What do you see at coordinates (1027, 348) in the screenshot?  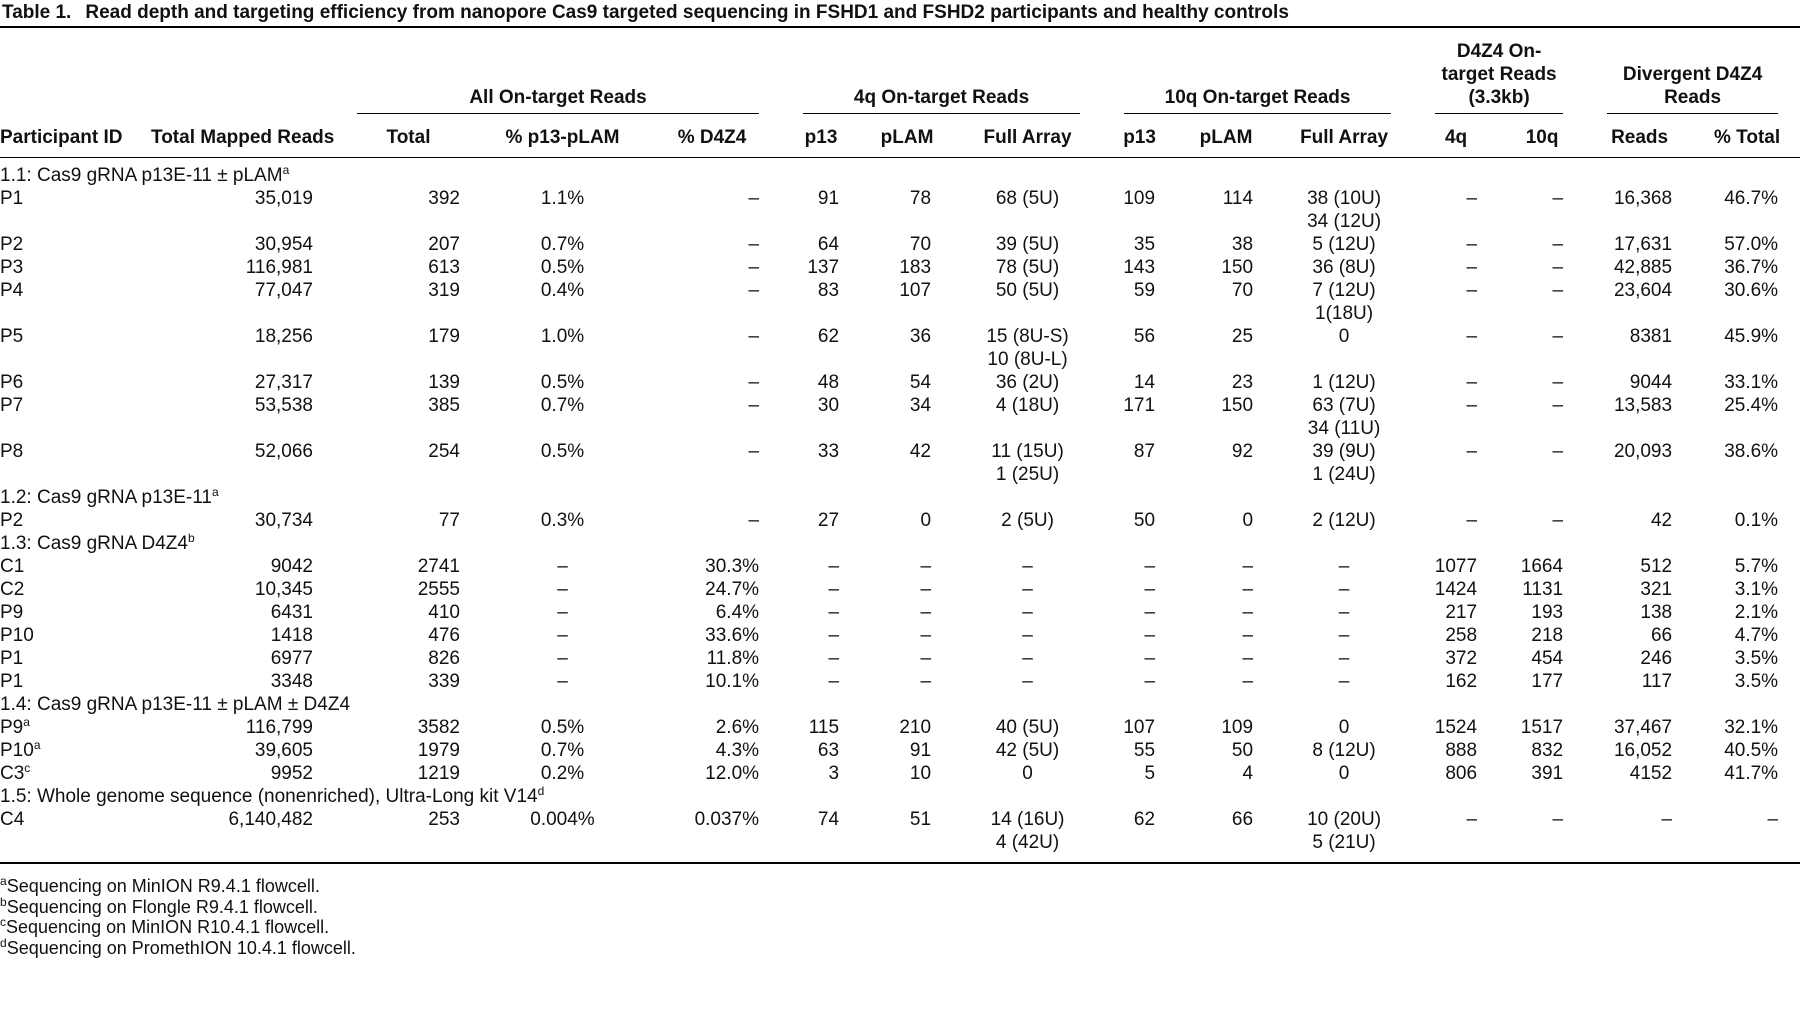 I see `table-cell: 15 (8U-S) 10 (8U-L)` at bounding box center [1027, 348].